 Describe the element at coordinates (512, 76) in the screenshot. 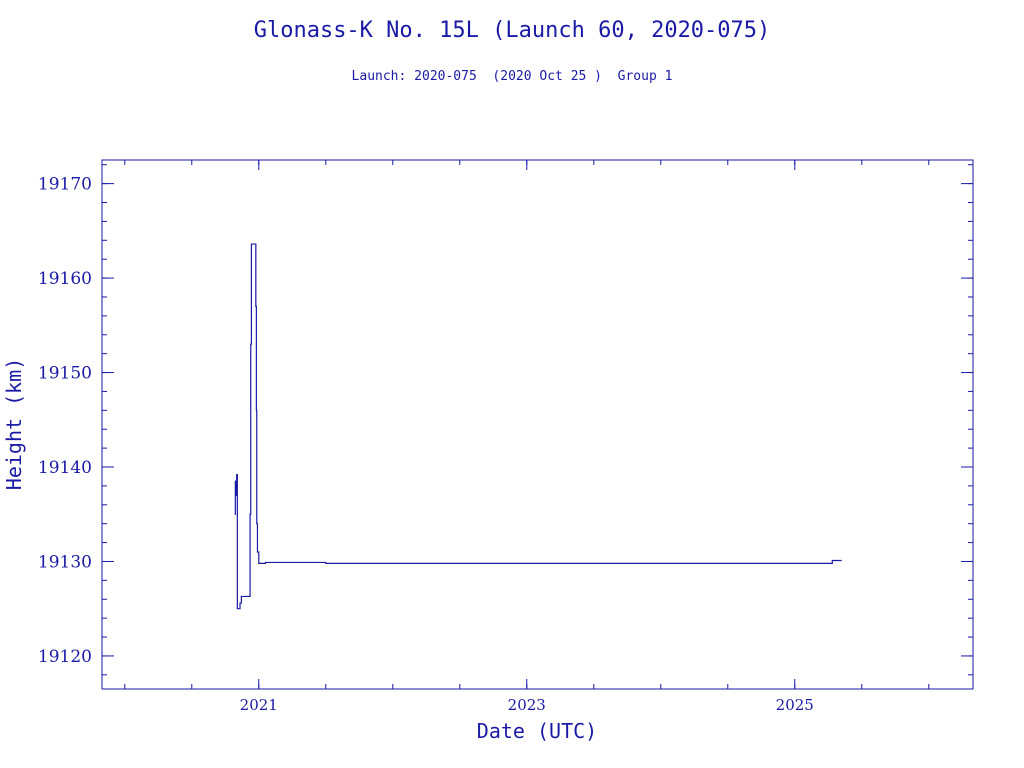

I see `chart-subtitle: Launch: 2020-075 (2020 Oct 25 ) Group 1` at that location.